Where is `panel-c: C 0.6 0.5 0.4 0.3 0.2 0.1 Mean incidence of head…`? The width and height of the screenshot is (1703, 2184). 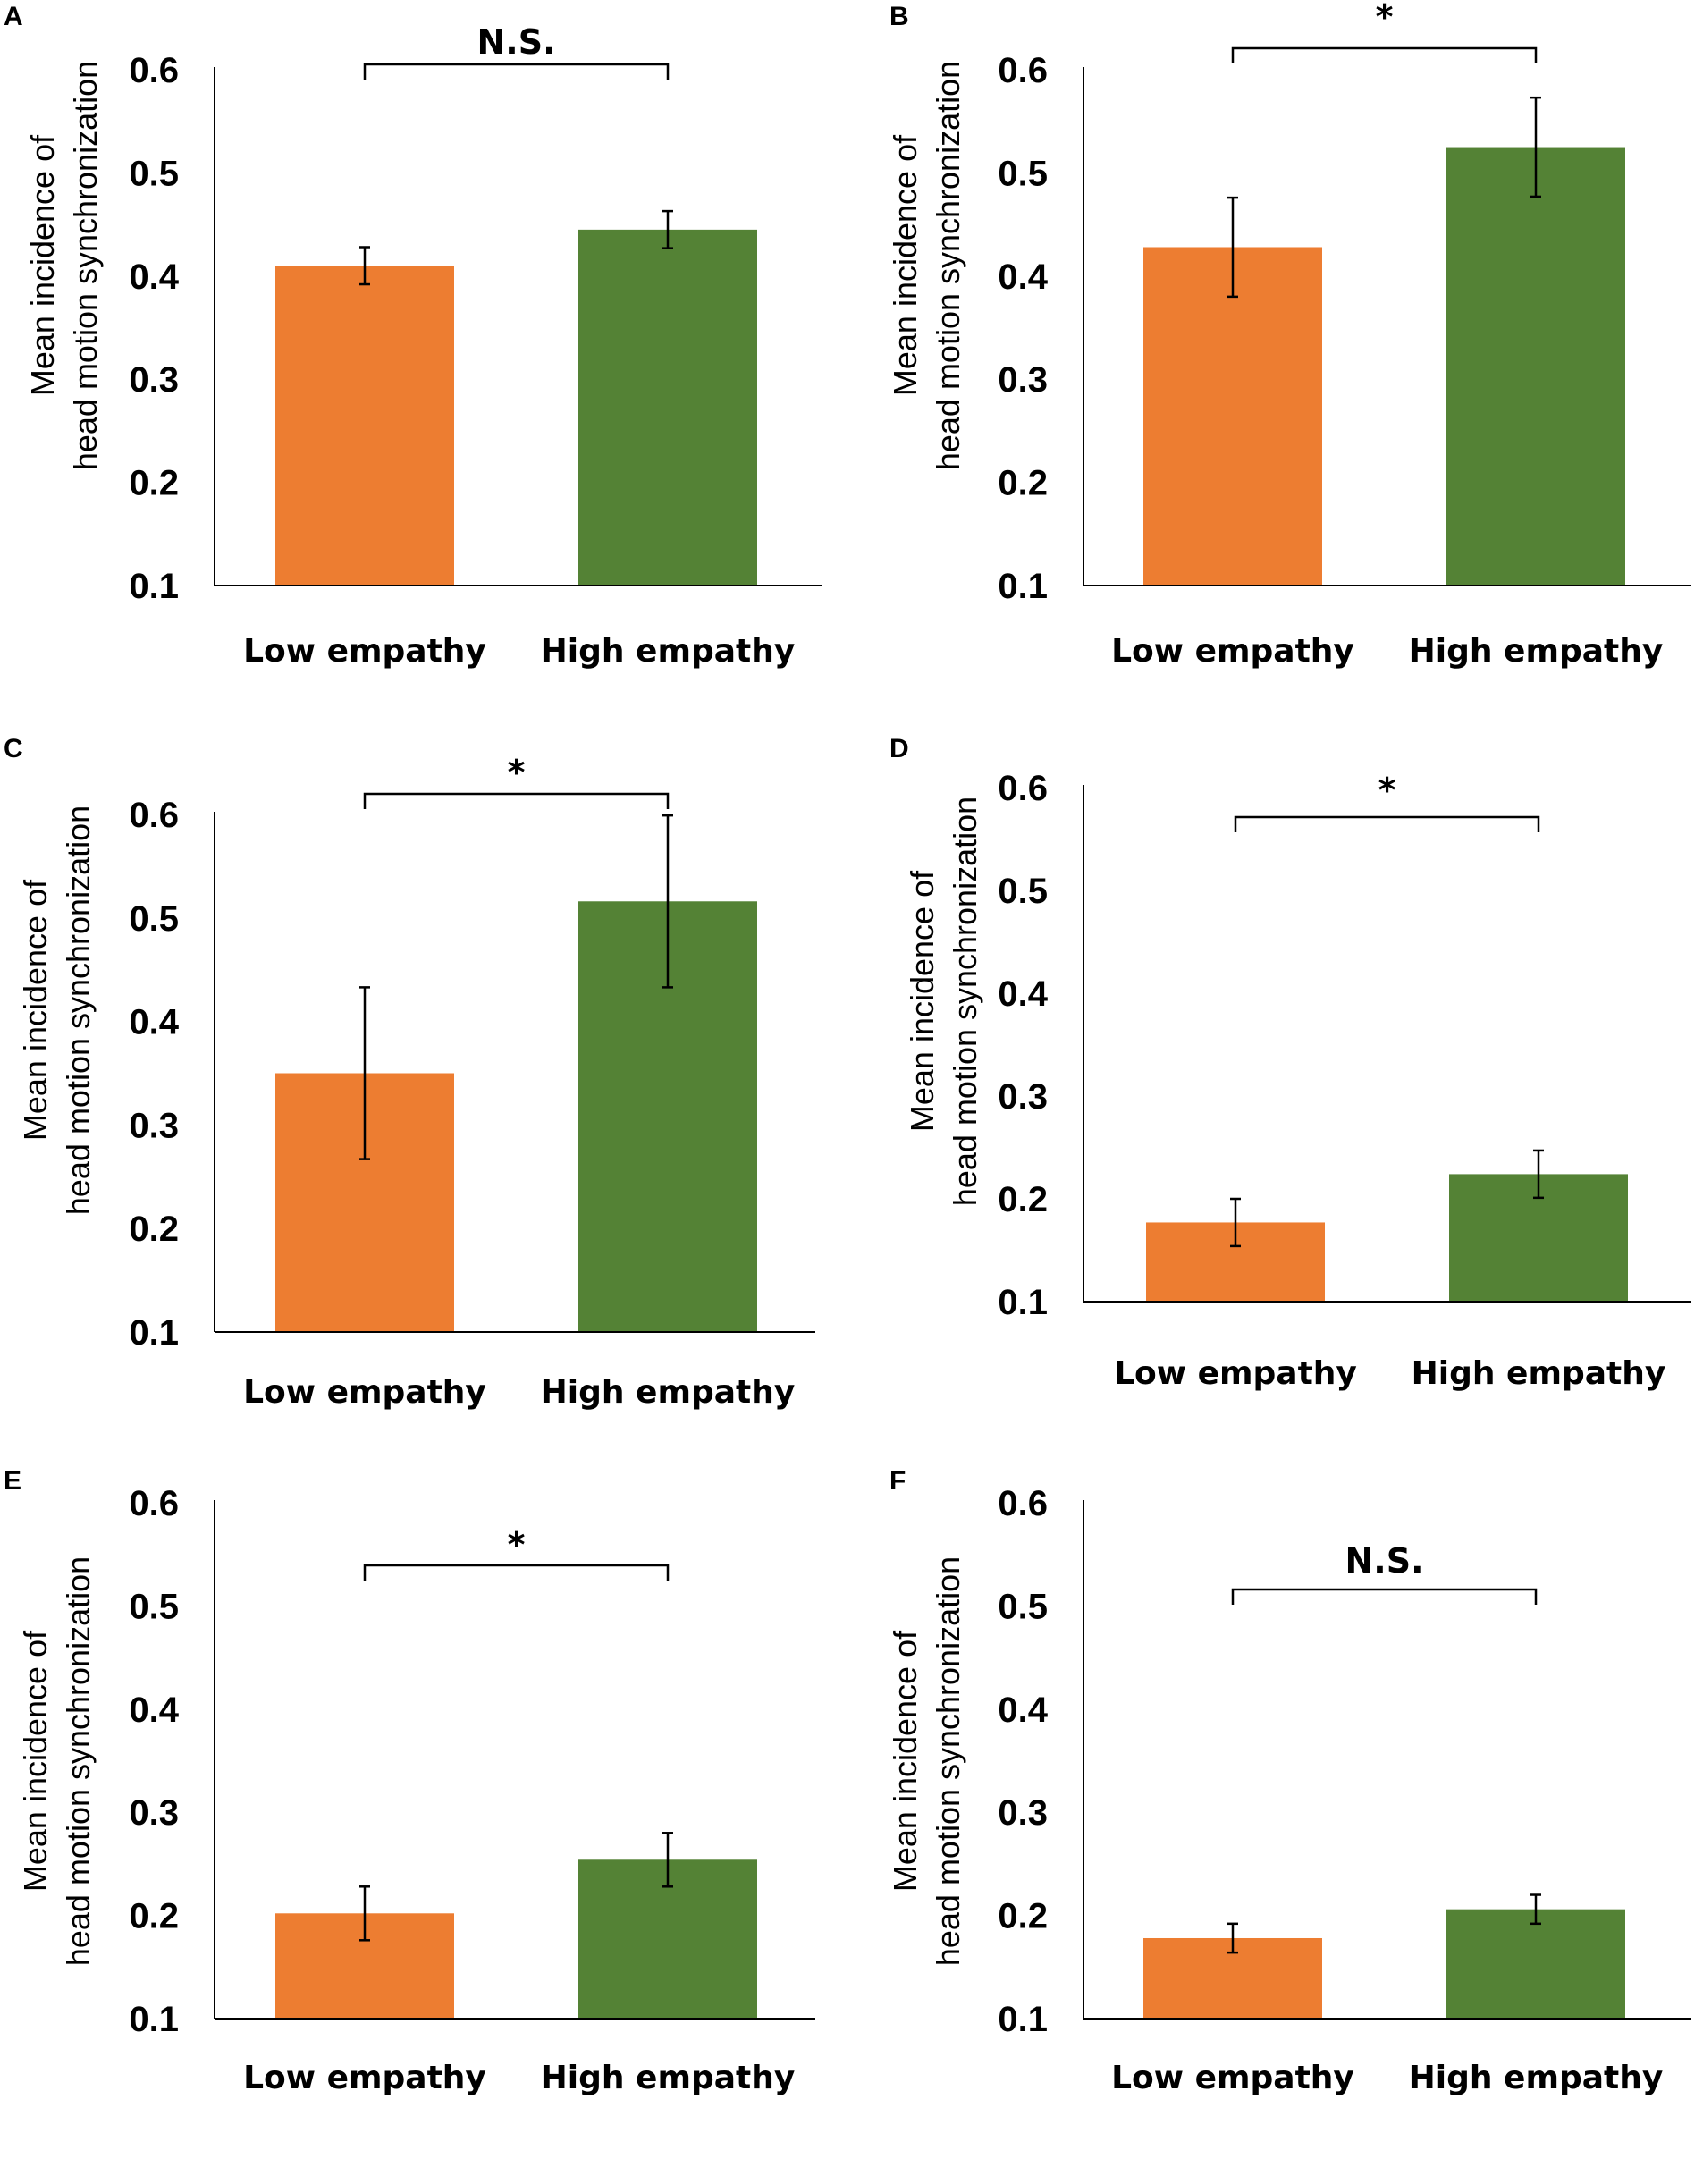
panel-c: C 0.6 0.5 0.4 0.3 0.2 0.1 Mean incidence of head… is located at coordinates (409, 1072).